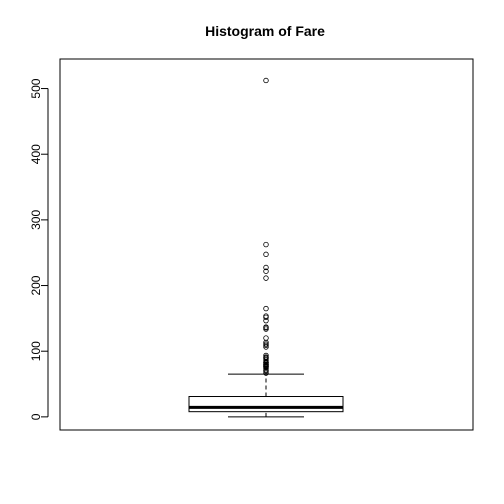  I want to click on y-tick-label: 300, so click(36, 220).